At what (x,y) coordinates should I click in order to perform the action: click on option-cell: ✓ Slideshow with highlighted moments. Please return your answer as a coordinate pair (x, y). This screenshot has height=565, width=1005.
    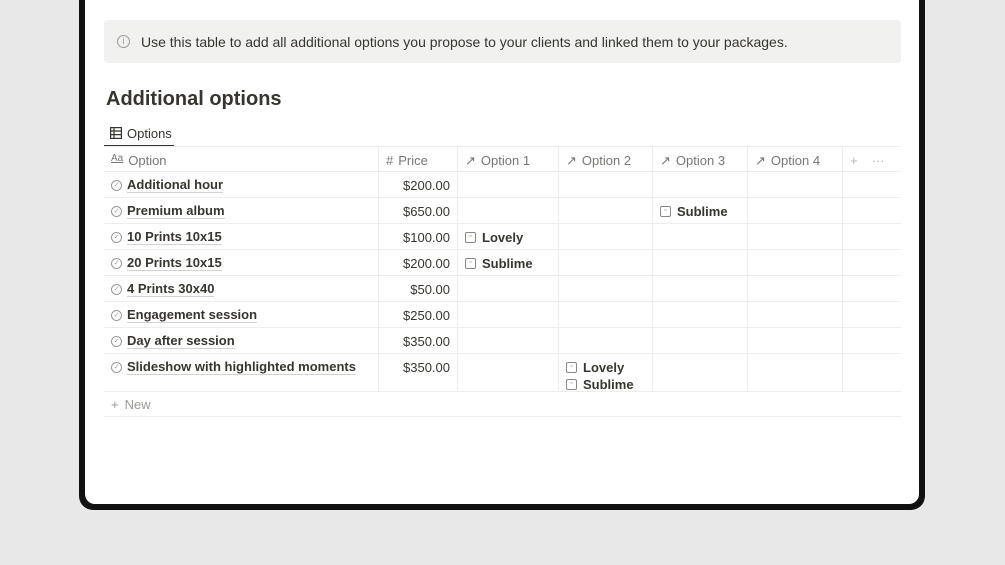
    Looking at the image, I should click on (241, 372).